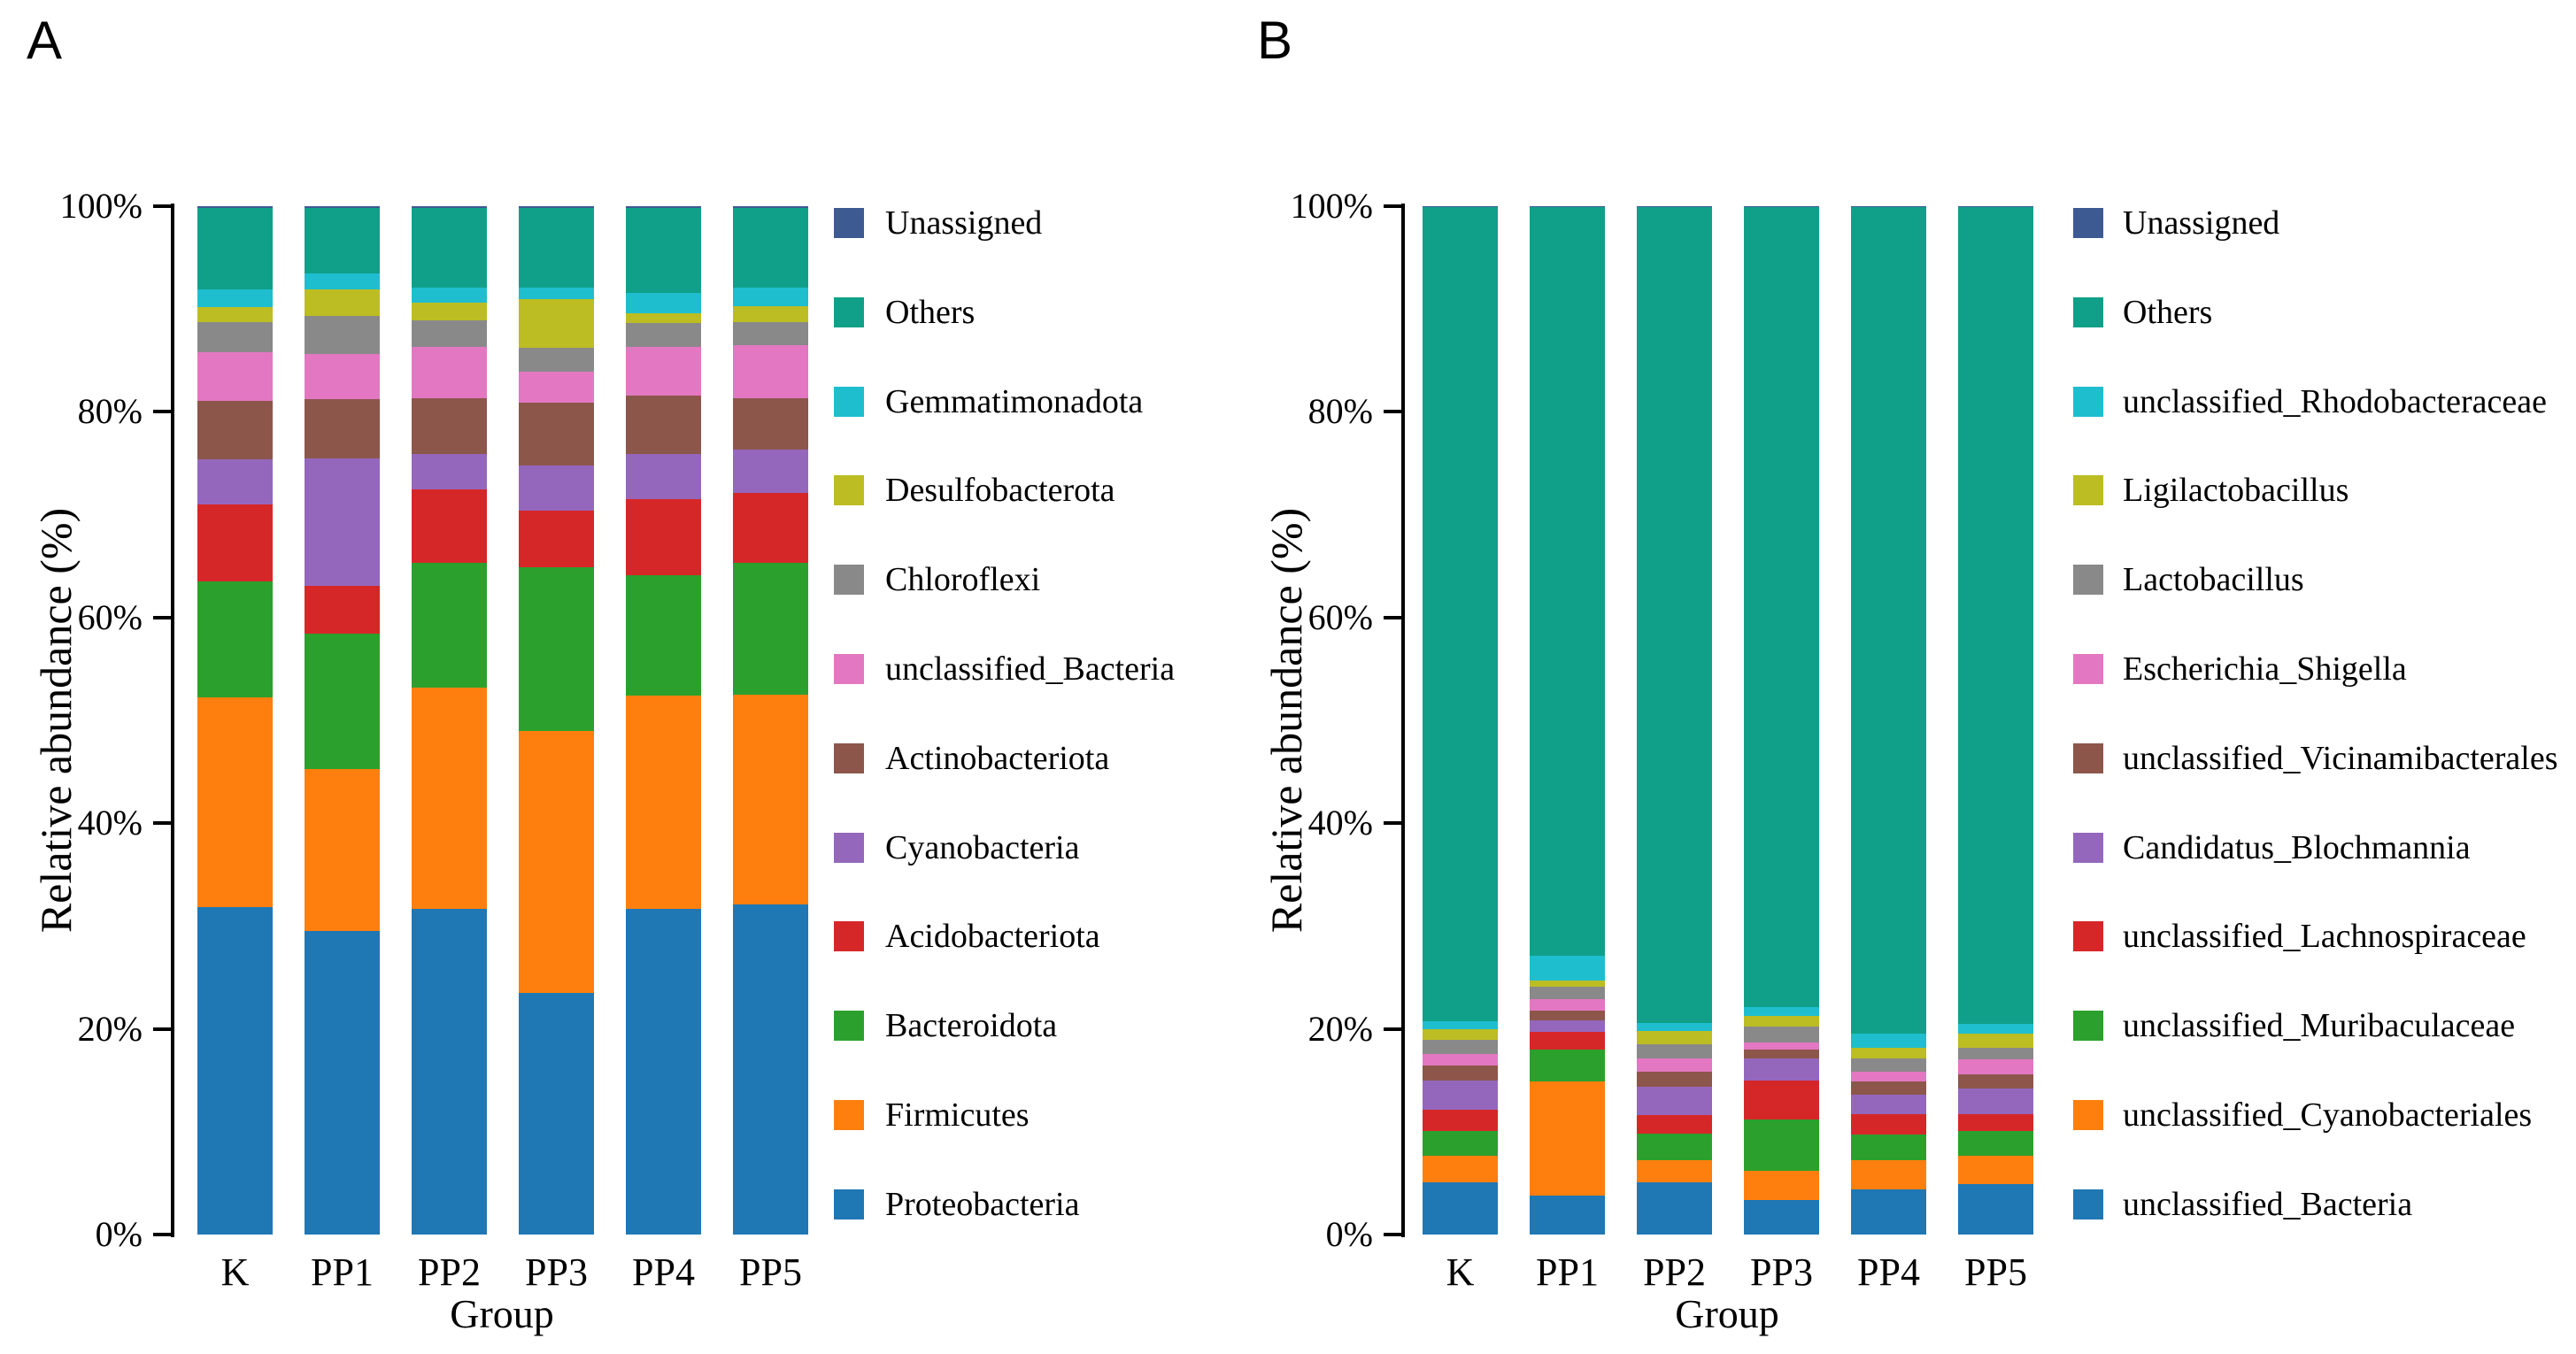 The height and width of the screenshot is (1354, 2576). Describe the element at coordinates (663, 477) in the screenshot. I see `panel-a-pp4-segment-cyanobacteria` at that location.